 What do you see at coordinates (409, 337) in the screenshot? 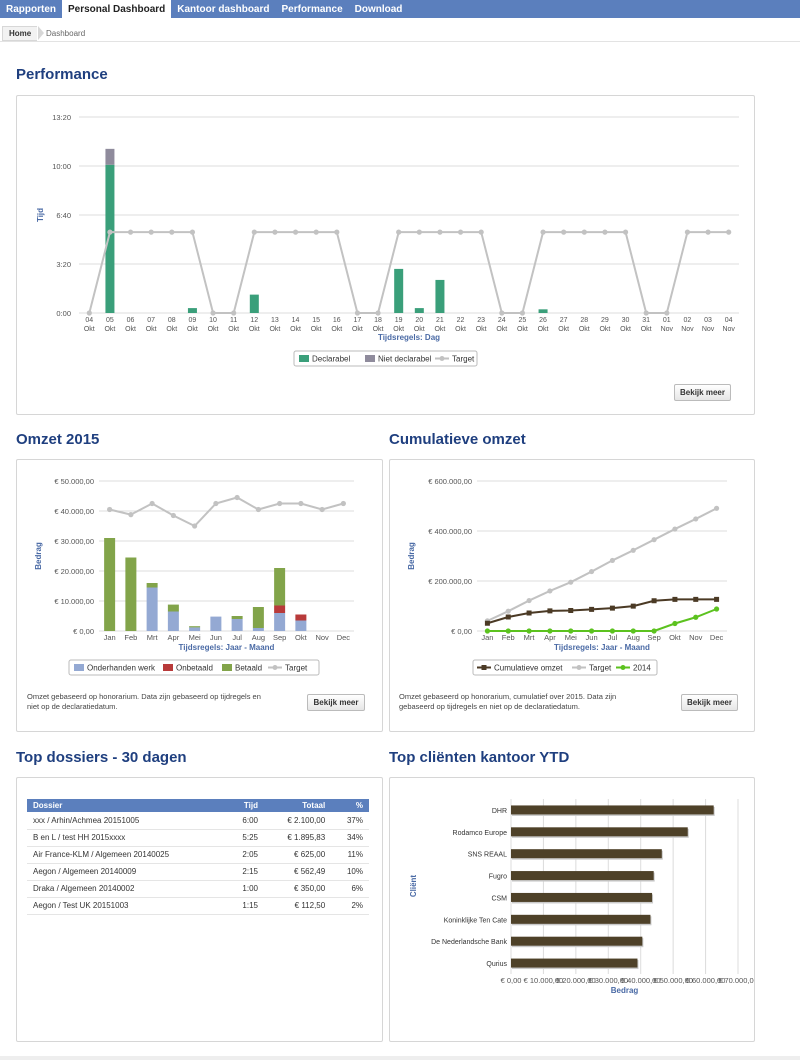
I see `x-axis-label: Tijdsregels: Dag` at bounding box center [409, 337].